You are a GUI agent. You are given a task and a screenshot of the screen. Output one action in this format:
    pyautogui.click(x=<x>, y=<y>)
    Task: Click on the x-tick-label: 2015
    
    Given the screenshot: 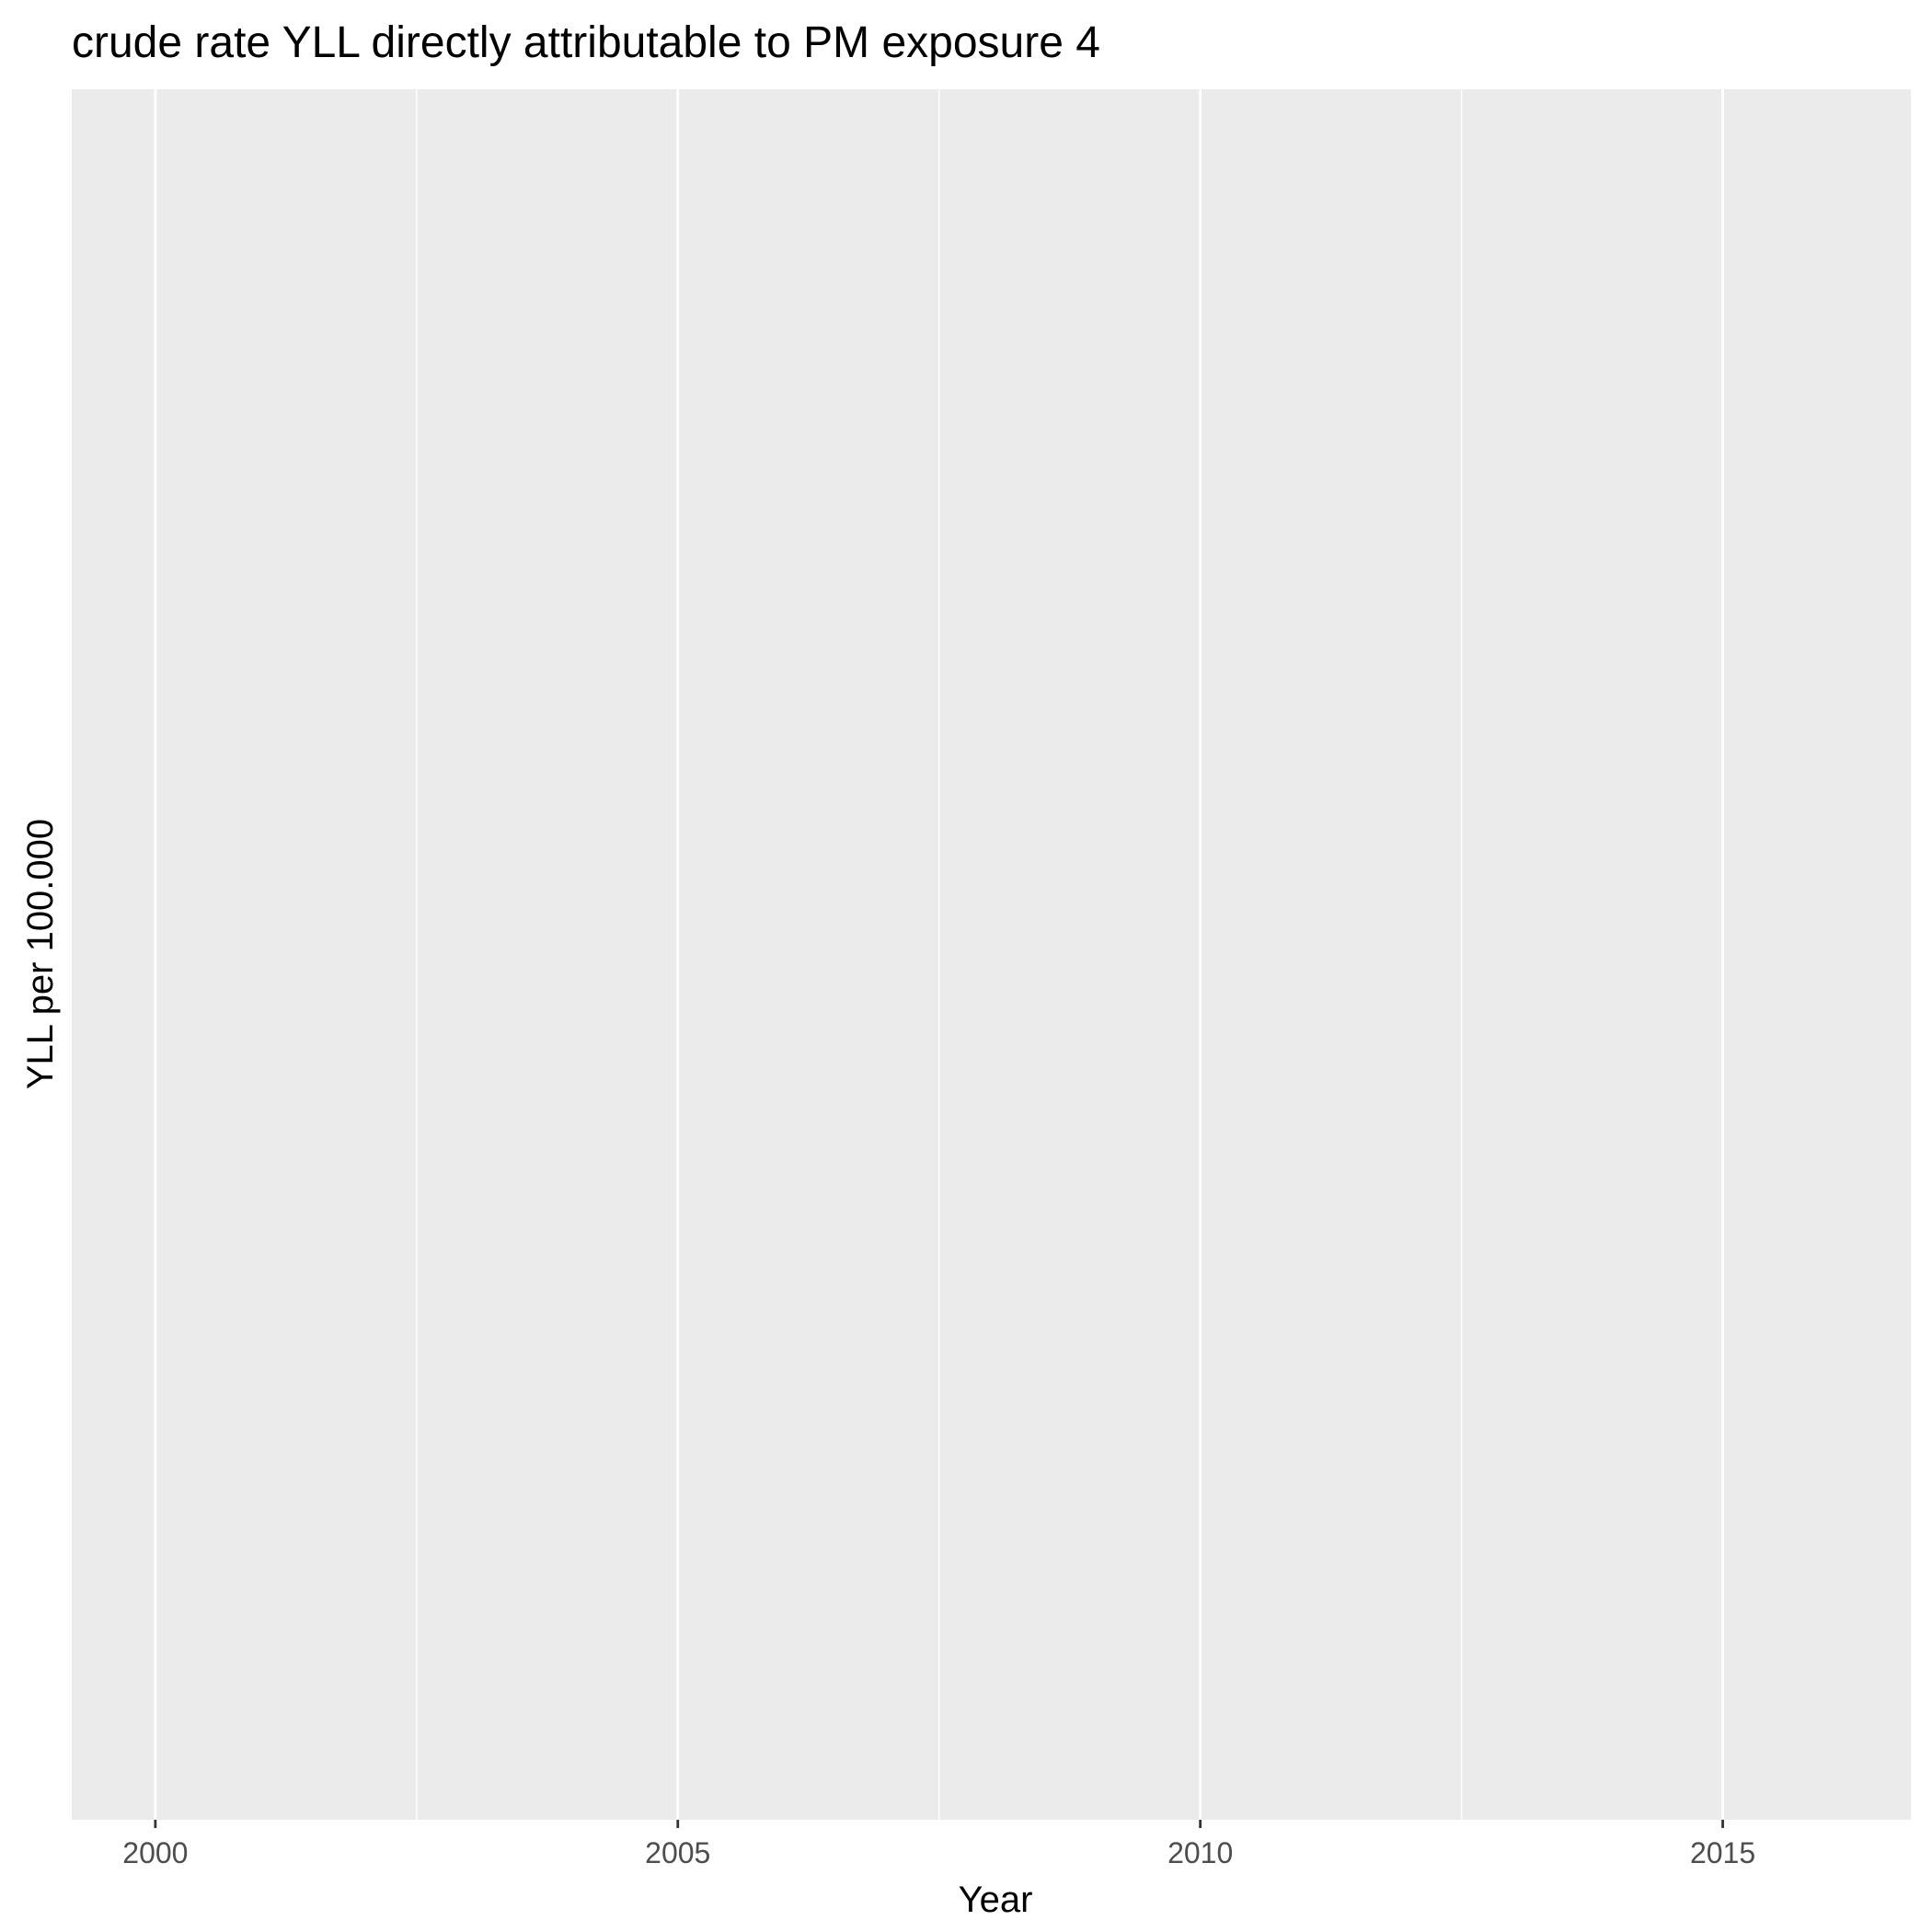 What is the action you would take?
    pyautogui.click(x=1722, y=1852)
    